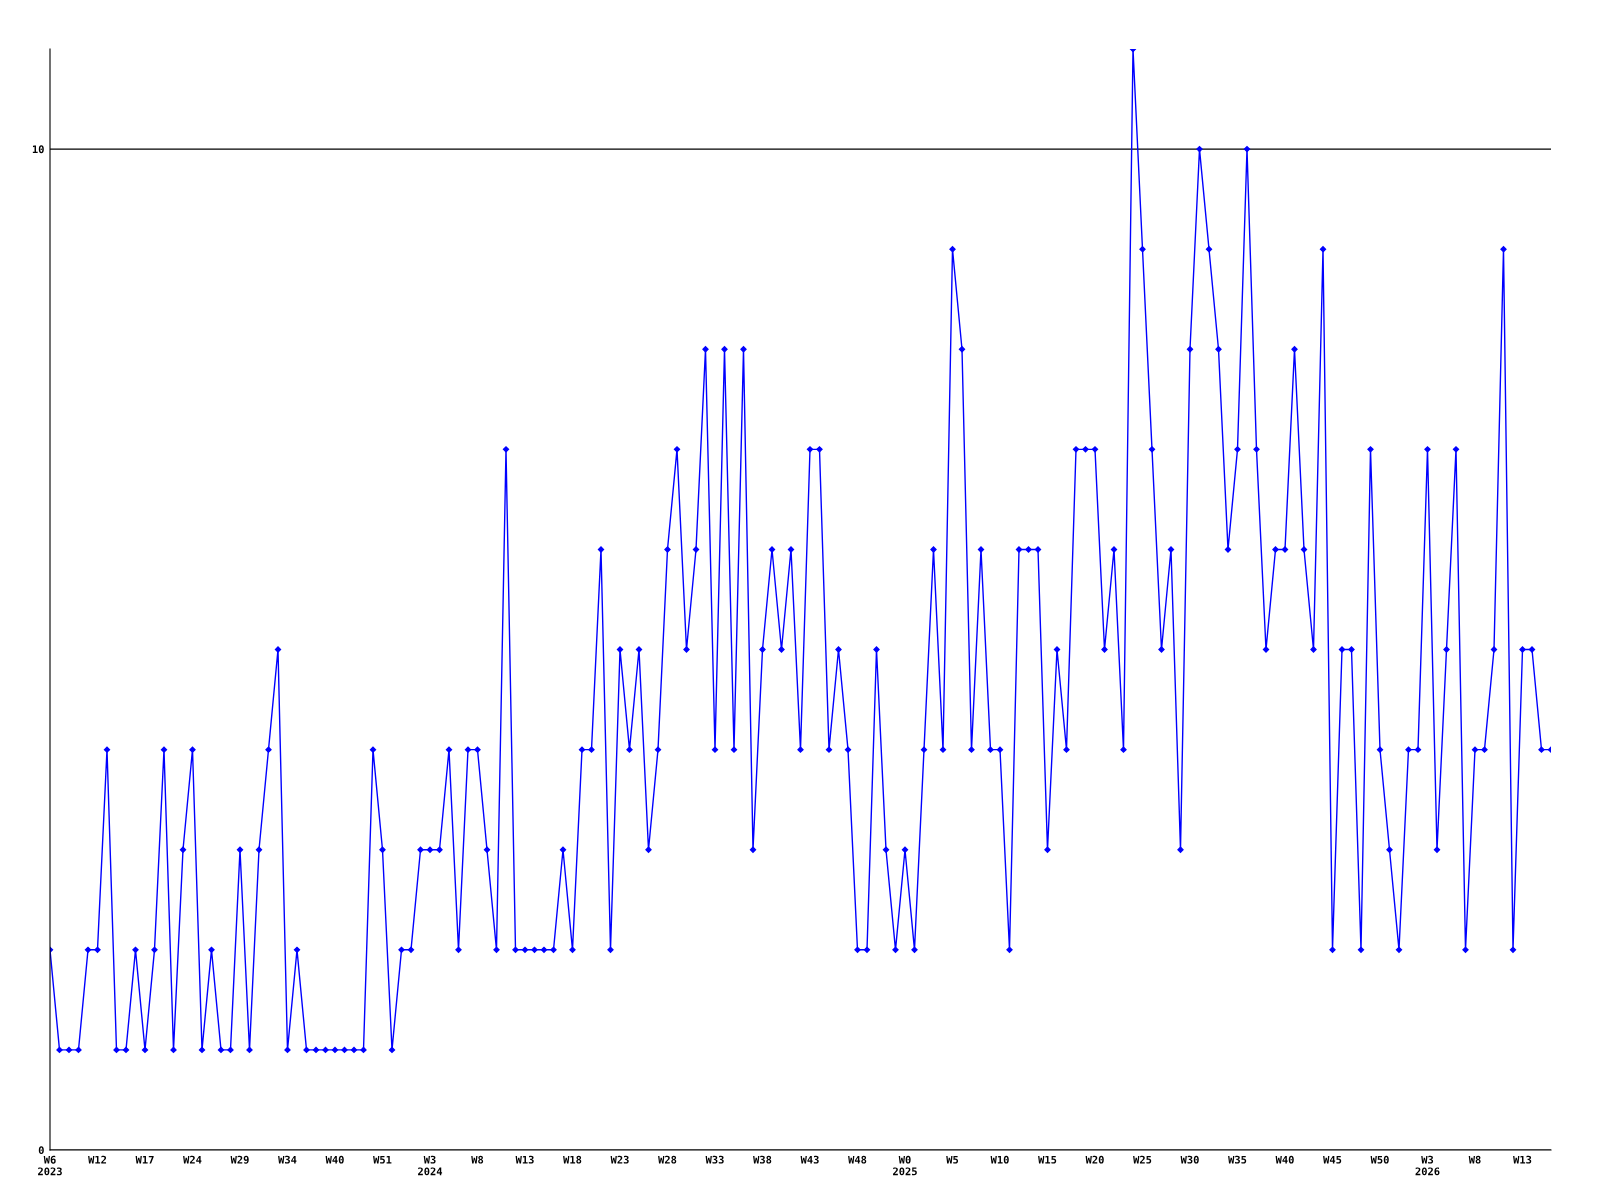  I want to click on x-tick-label: W51, so click(382, 1159).